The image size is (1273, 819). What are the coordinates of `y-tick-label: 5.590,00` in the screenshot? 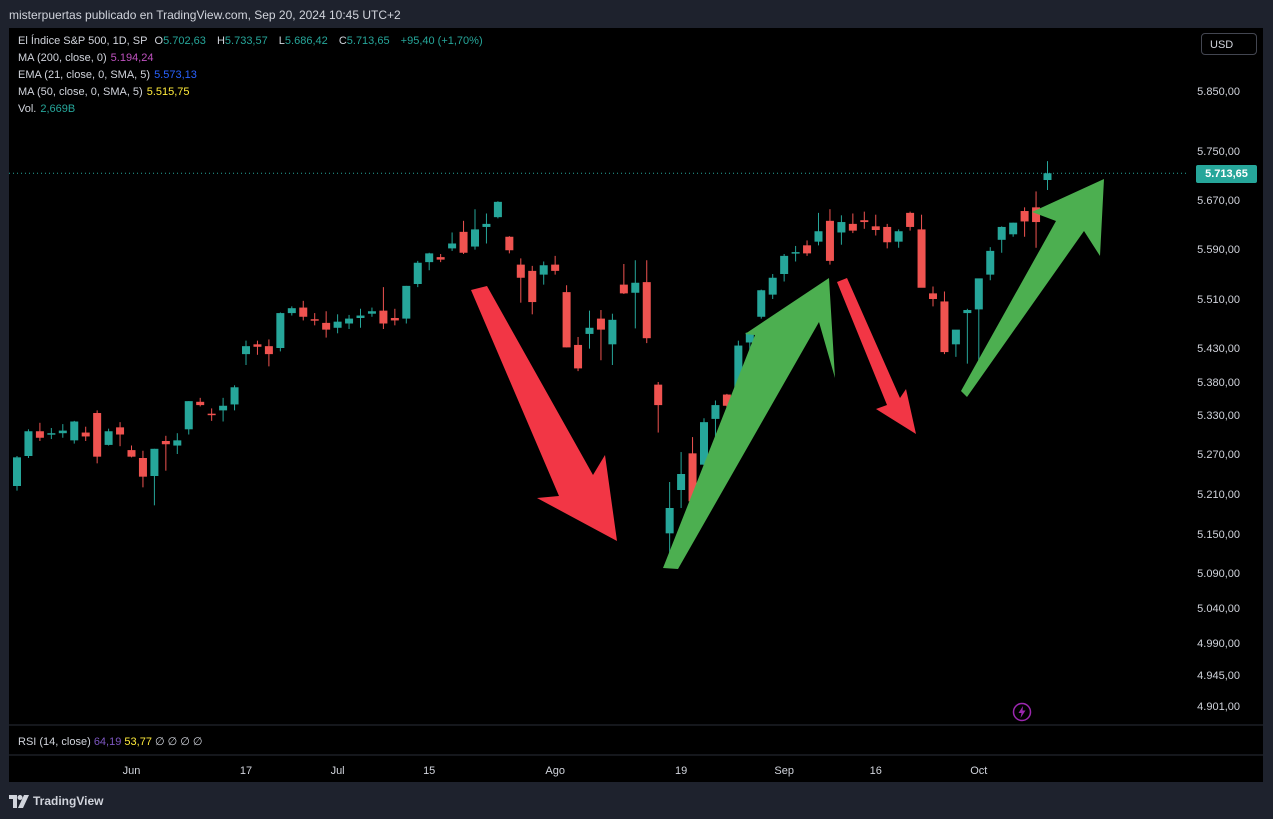 It's located at (1218, 250).